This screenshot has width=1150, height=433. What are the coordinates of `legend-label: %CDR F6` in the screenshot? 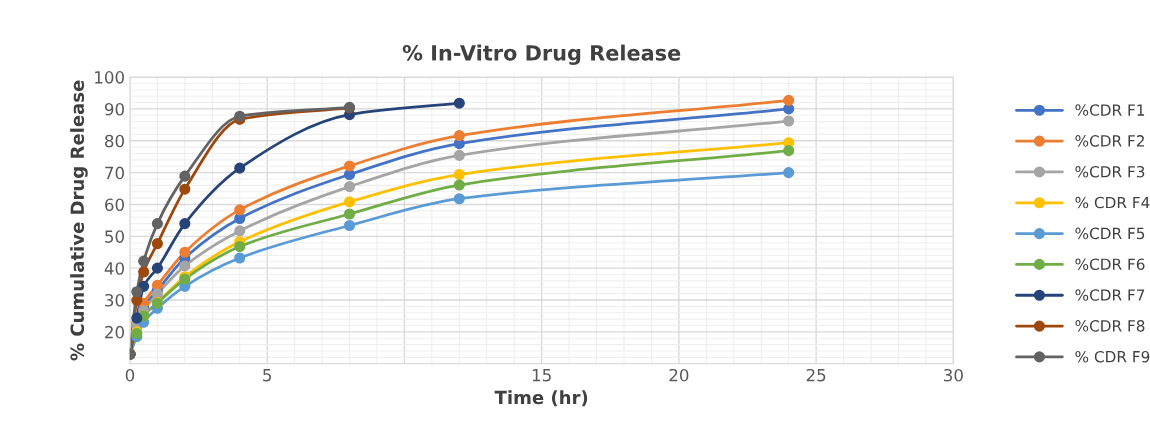 It's located at (1110, 264).